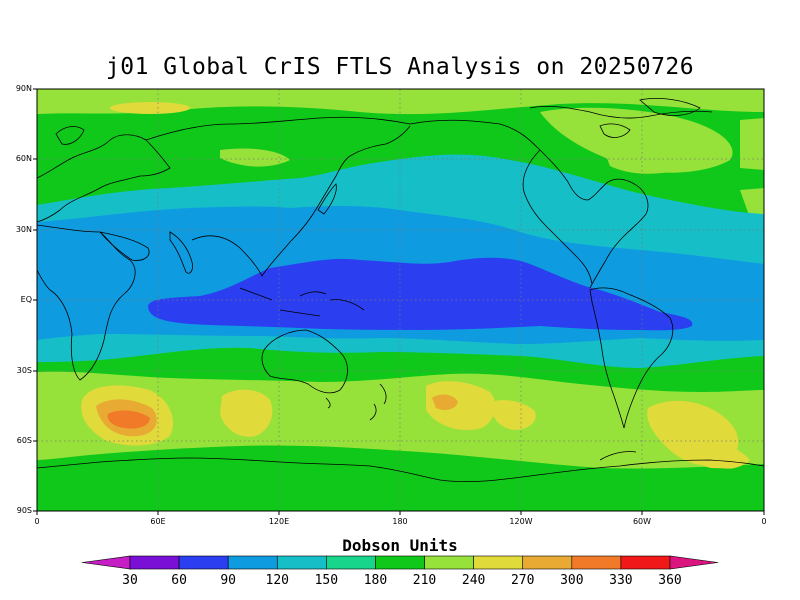  I want to click on colorbar-arrow-low, so click(106, 562).